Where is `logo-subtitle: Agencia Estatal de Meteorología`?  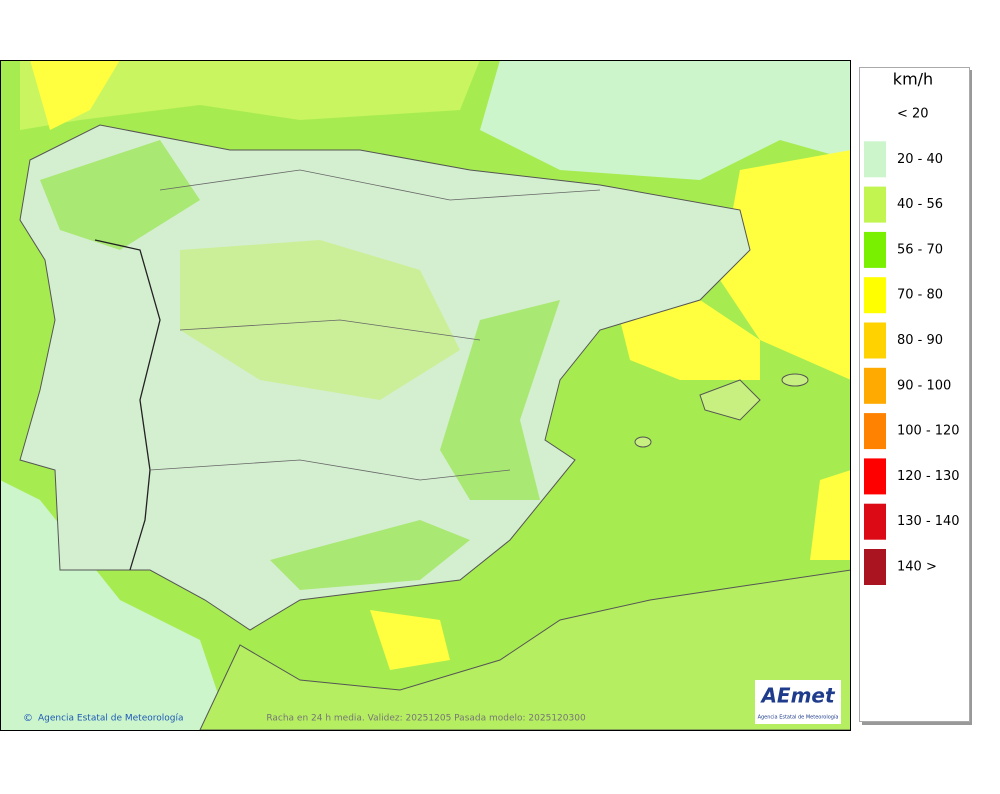 logo-subtitle: Agencia Estatal de Meteorología is located at coordinates (798, 717).